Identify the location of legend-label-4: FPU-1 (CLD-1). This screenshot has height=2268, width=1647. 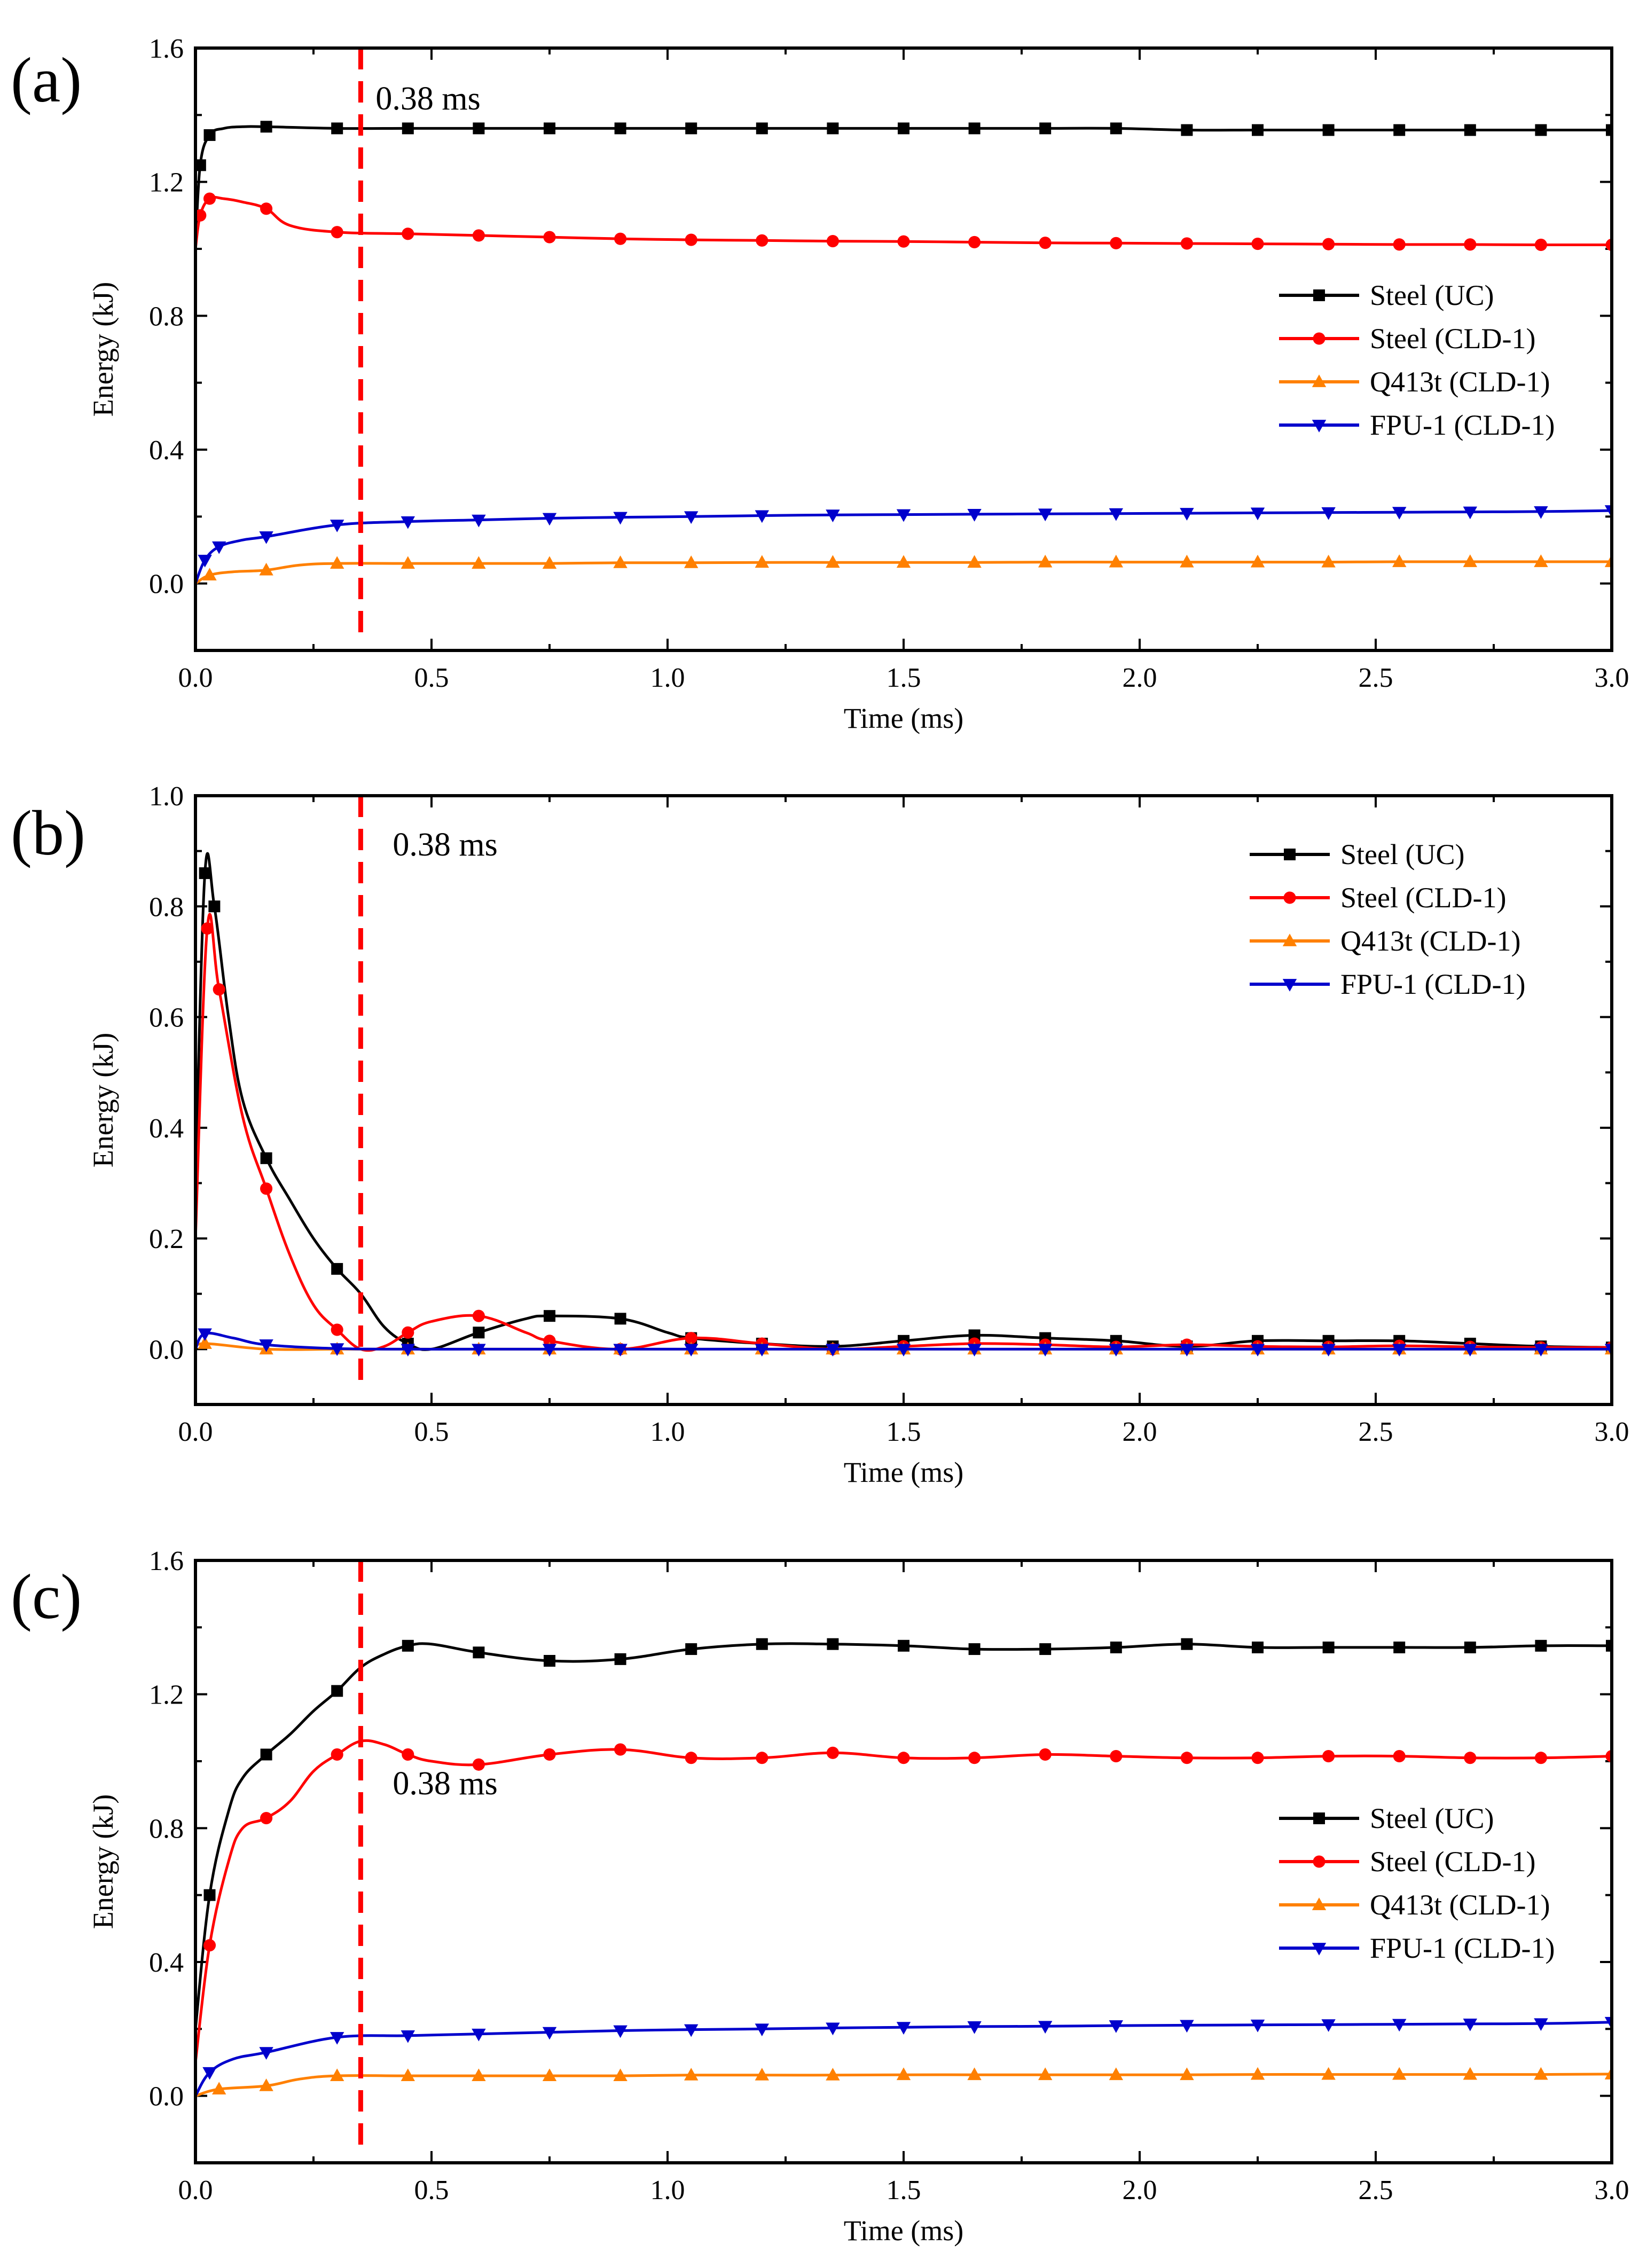
(1433, 984).